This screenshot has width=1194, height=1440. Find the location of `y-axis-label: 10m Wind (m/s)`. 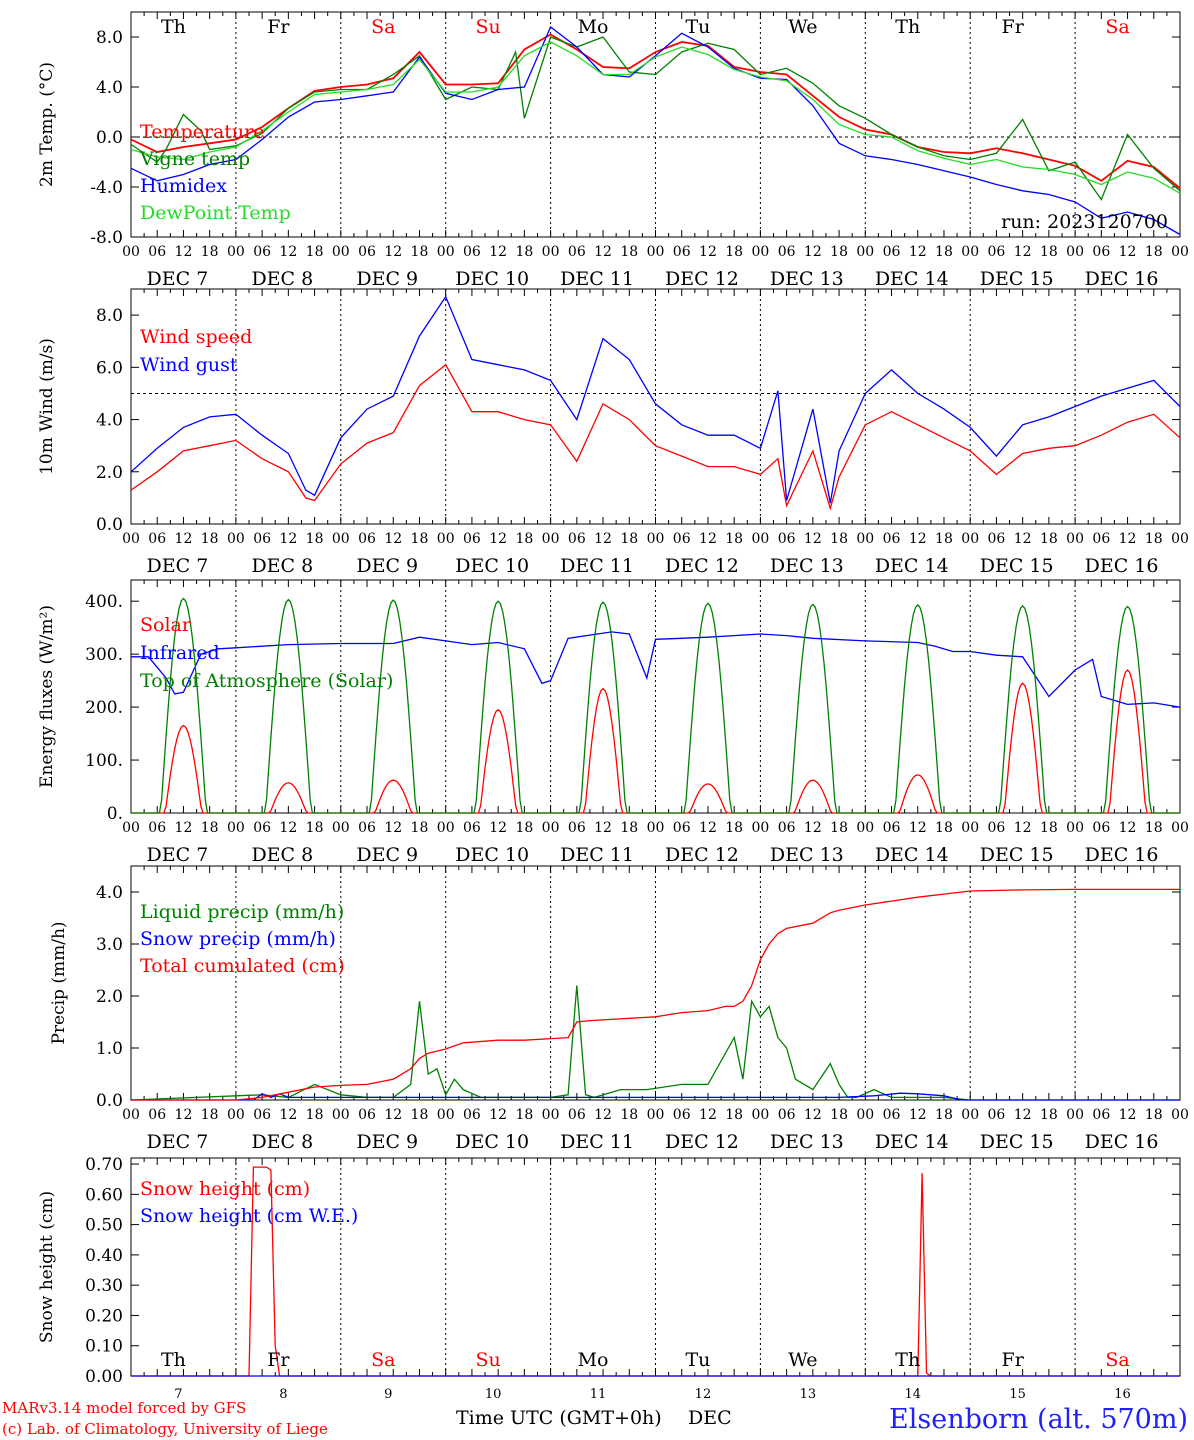

y-axis-label: 10m Wind (m/s) is located at coordinates (47, 406).